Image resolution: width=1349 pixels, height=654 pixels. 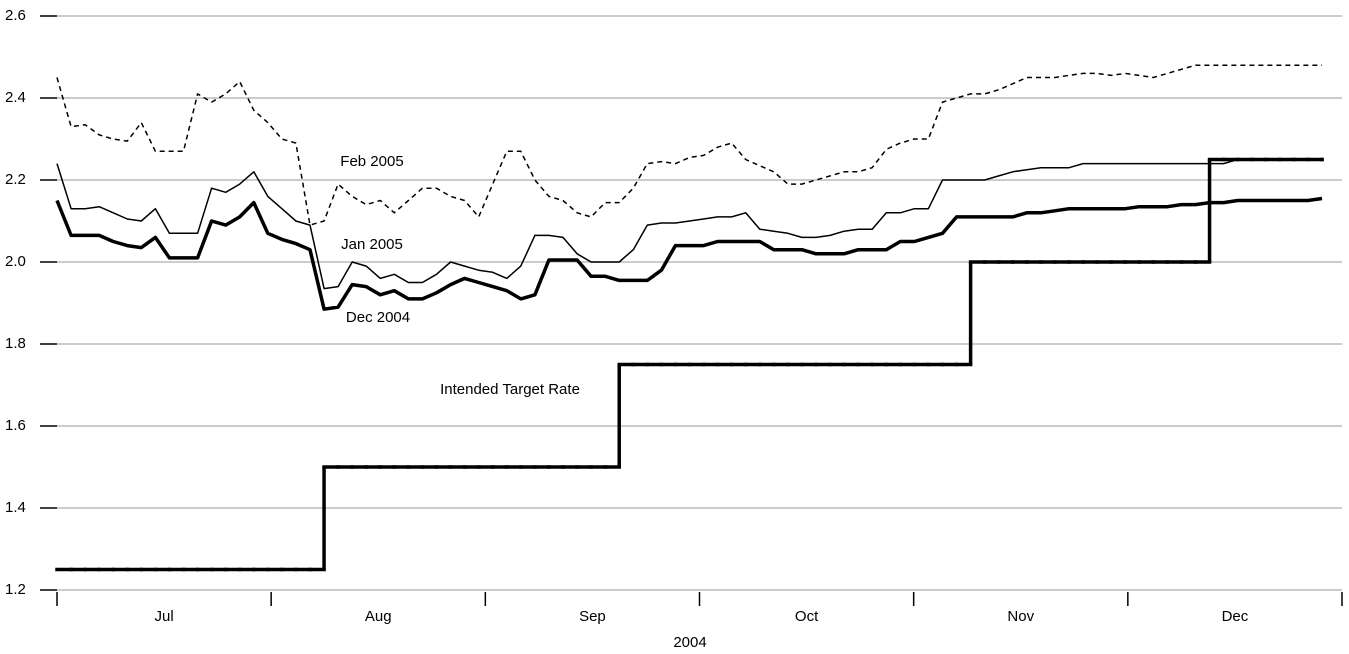 I want to click on y-tick-label: 2.6, so click(x=15, y=15).